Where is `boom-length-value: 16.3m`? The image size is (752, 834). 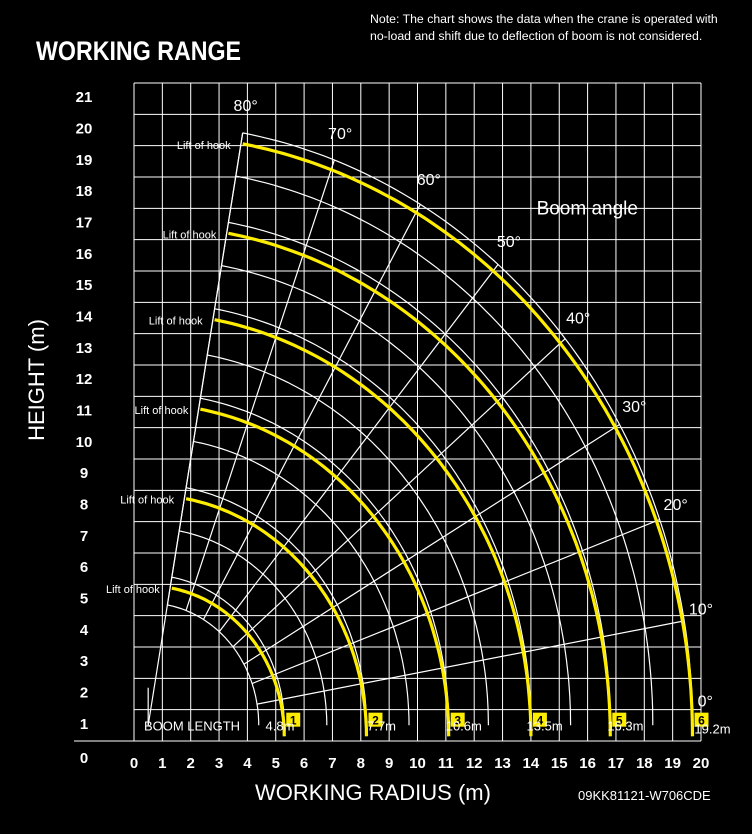
boom-length-value: 16.3m is located at coordinates (625, 725).